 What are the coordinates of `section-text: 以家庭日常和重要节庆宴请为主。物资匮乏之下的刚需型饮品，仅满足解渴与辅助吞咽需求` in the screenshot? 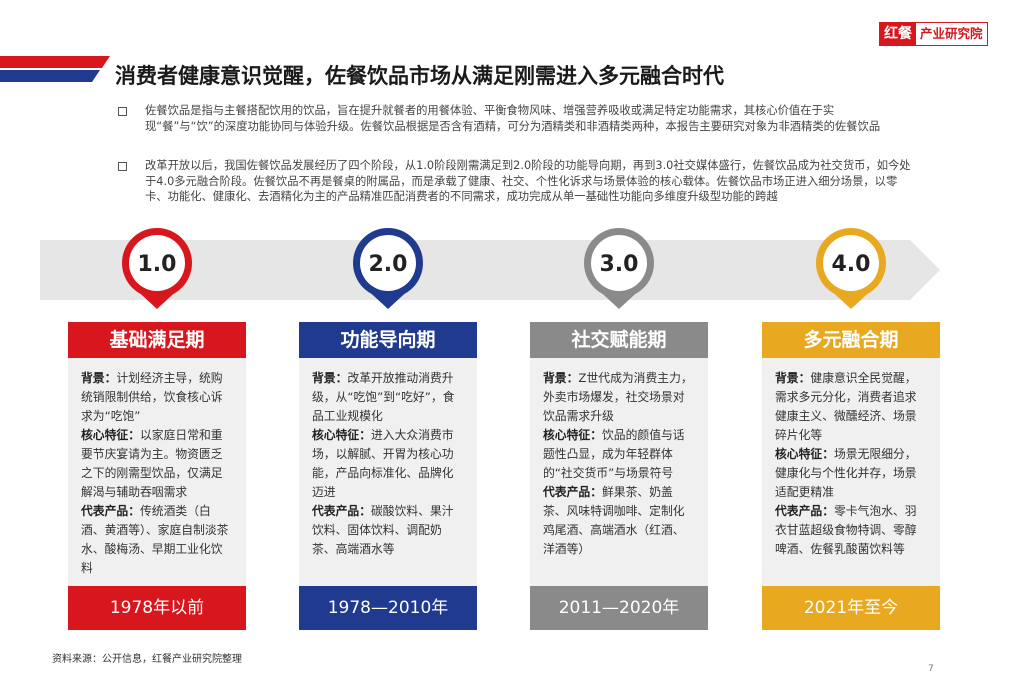 It's located at (152, 463).